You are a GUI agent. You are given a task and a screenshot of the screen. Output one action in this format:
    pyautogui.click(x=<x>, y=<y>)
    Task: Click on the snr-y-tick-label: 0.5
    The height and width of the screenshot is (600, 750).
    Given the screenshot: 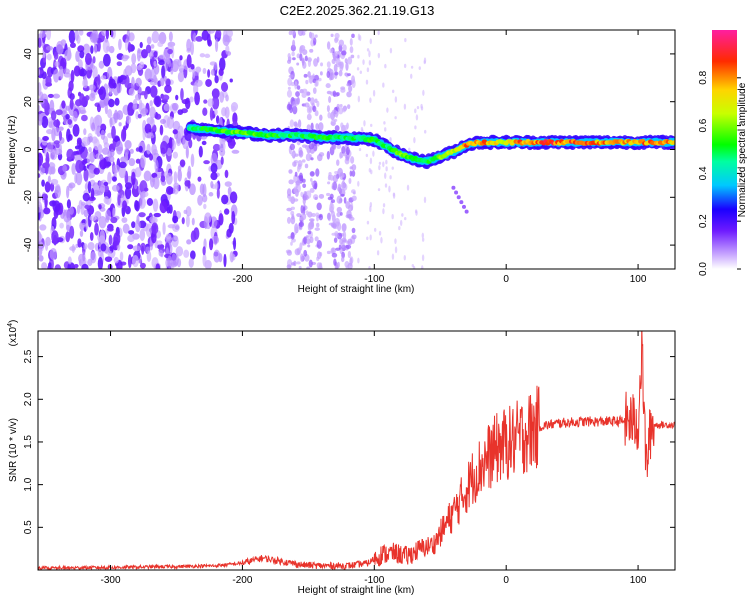 What is the action you would take?
    pyautogui.click(x=28, y=527)
    